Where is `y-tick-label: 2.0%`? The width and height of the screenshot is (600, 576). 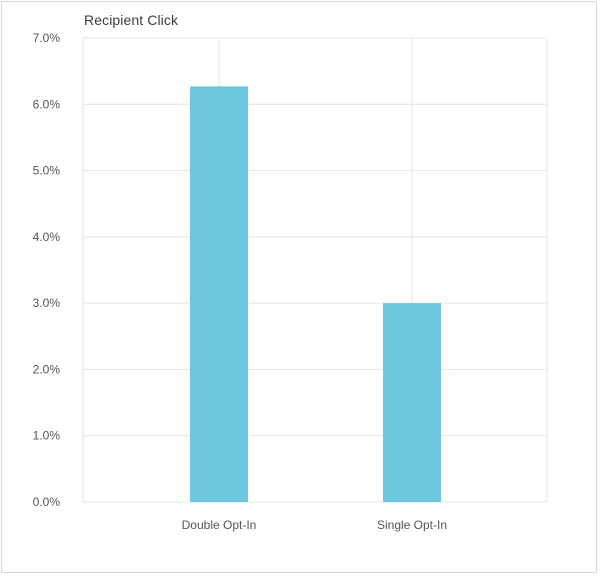 y-tick-label: 2.0% is located at coordinates (47, 369).